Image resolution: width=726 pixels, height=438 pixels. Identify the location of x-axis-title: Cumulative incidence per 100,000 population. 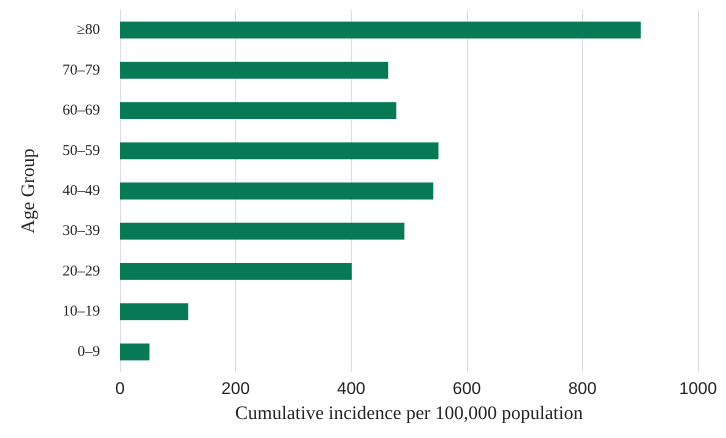
(409, 413).